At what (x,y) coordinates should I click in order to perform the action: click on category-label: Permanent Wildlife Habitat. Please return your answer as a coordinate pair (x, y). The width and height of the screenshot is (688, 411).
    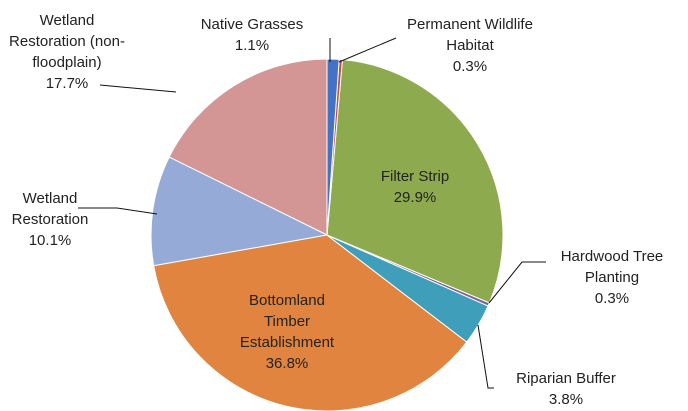
    Looking at the image, I should click on (470, 35).